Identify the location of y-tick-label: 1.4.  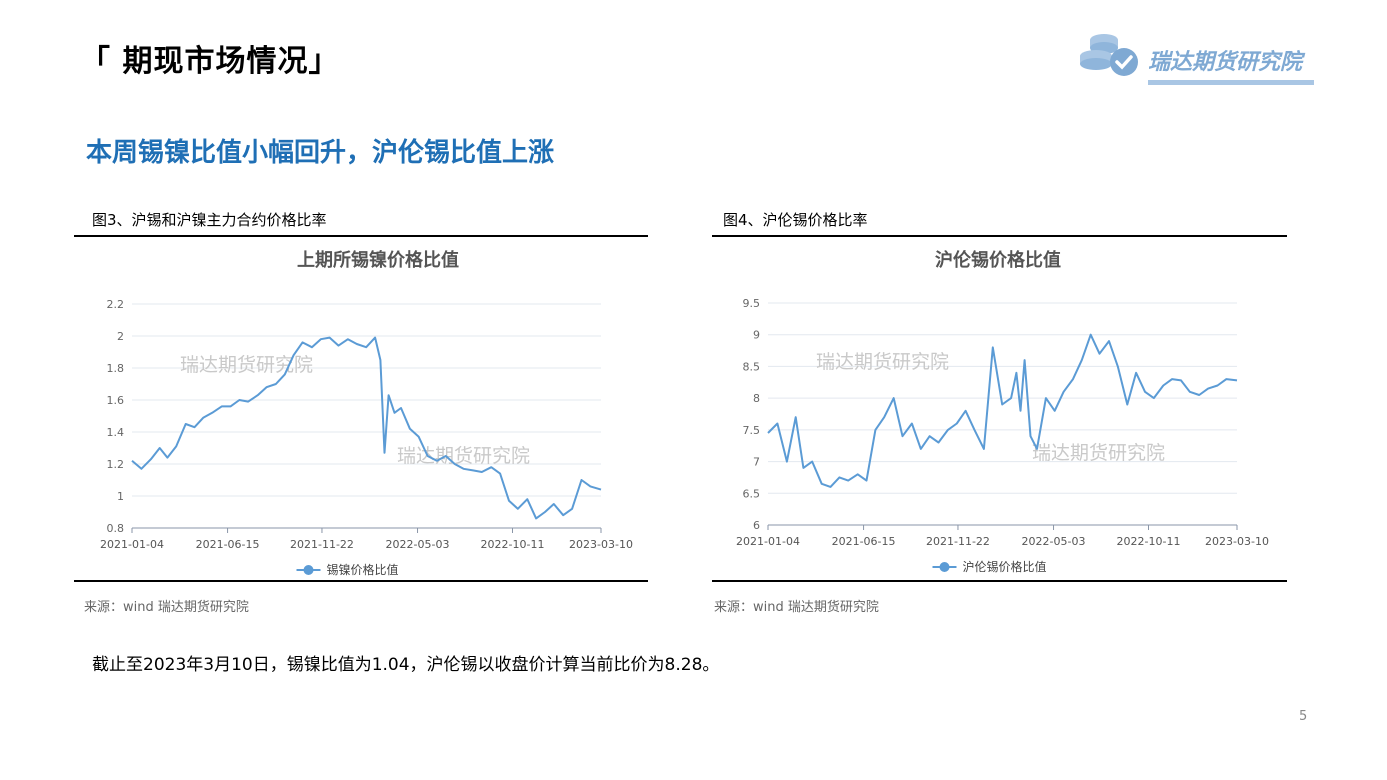
(116, 432).